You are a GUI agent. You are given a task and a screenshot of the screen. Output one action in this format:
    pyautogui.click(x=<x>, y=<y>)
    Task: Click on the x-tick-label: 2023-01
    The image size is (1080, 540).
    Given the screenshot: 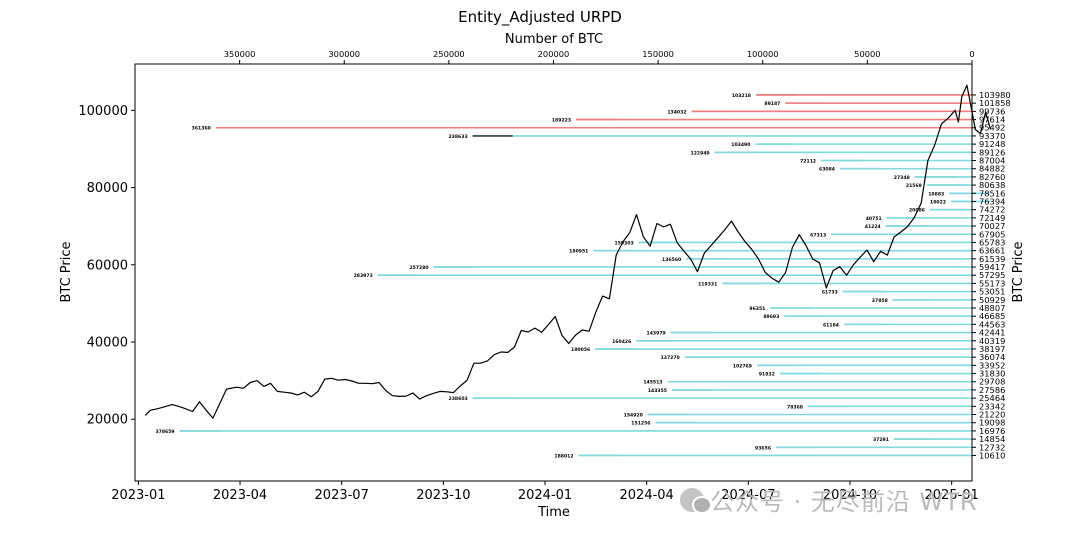 What is the action you would take?
    pyautogui.click(x=138, y=495)
    